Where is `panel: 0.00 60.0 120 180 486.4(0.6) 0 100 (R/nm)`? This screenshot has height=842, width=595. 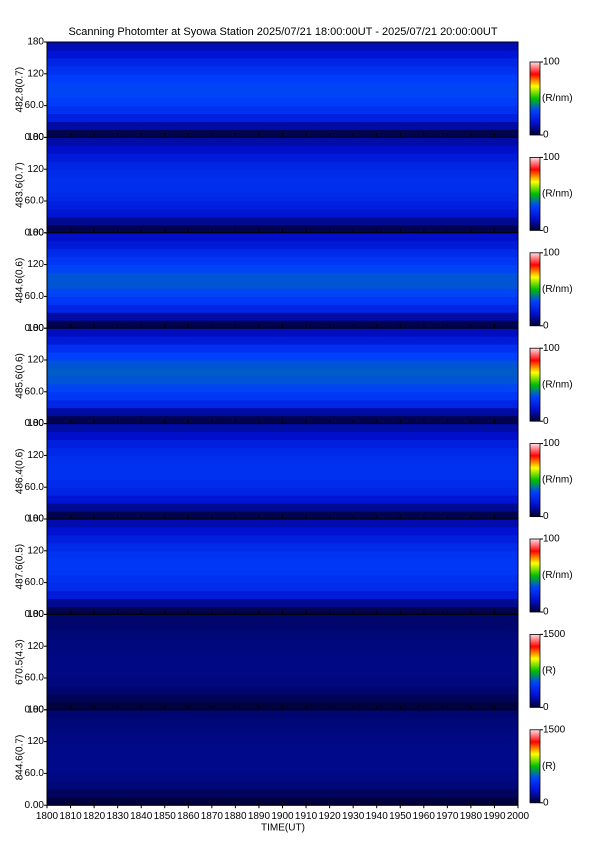 panel: 0.00 60.0 120 180 486.4(0.6) 0 100 (R/nm) is located at coordinates (294, 471).